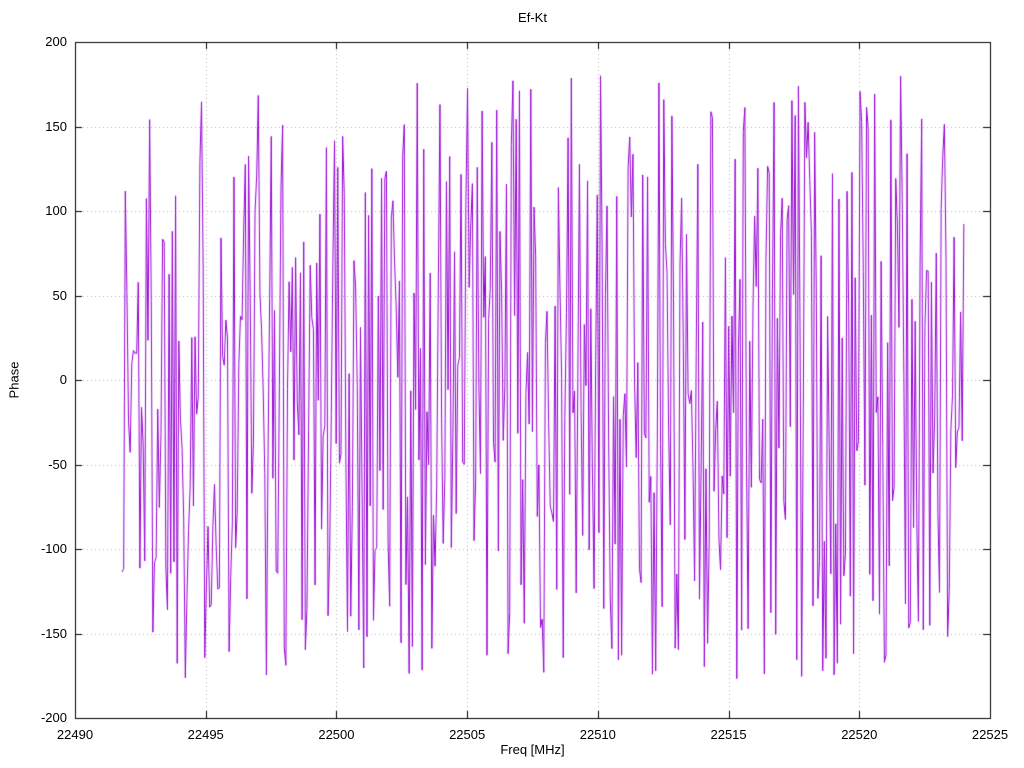  What do you see at coordinates (53, 717) in the screenshot?
I see `y-tick-label: -200` at bounding box center [53, 717].